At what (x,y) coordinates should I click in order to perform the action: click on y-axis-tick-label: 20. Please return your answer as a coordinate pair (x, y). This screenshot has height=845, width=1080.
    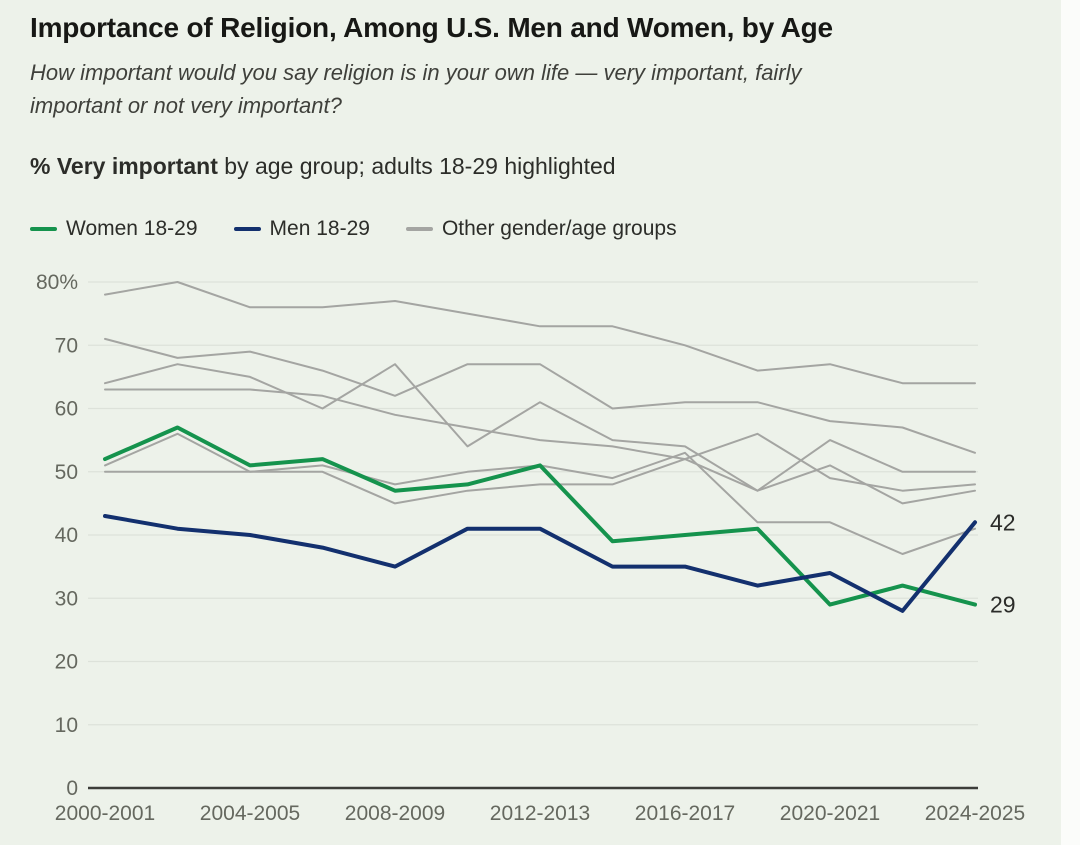
    Looking at the image, I should click on (66, 662).